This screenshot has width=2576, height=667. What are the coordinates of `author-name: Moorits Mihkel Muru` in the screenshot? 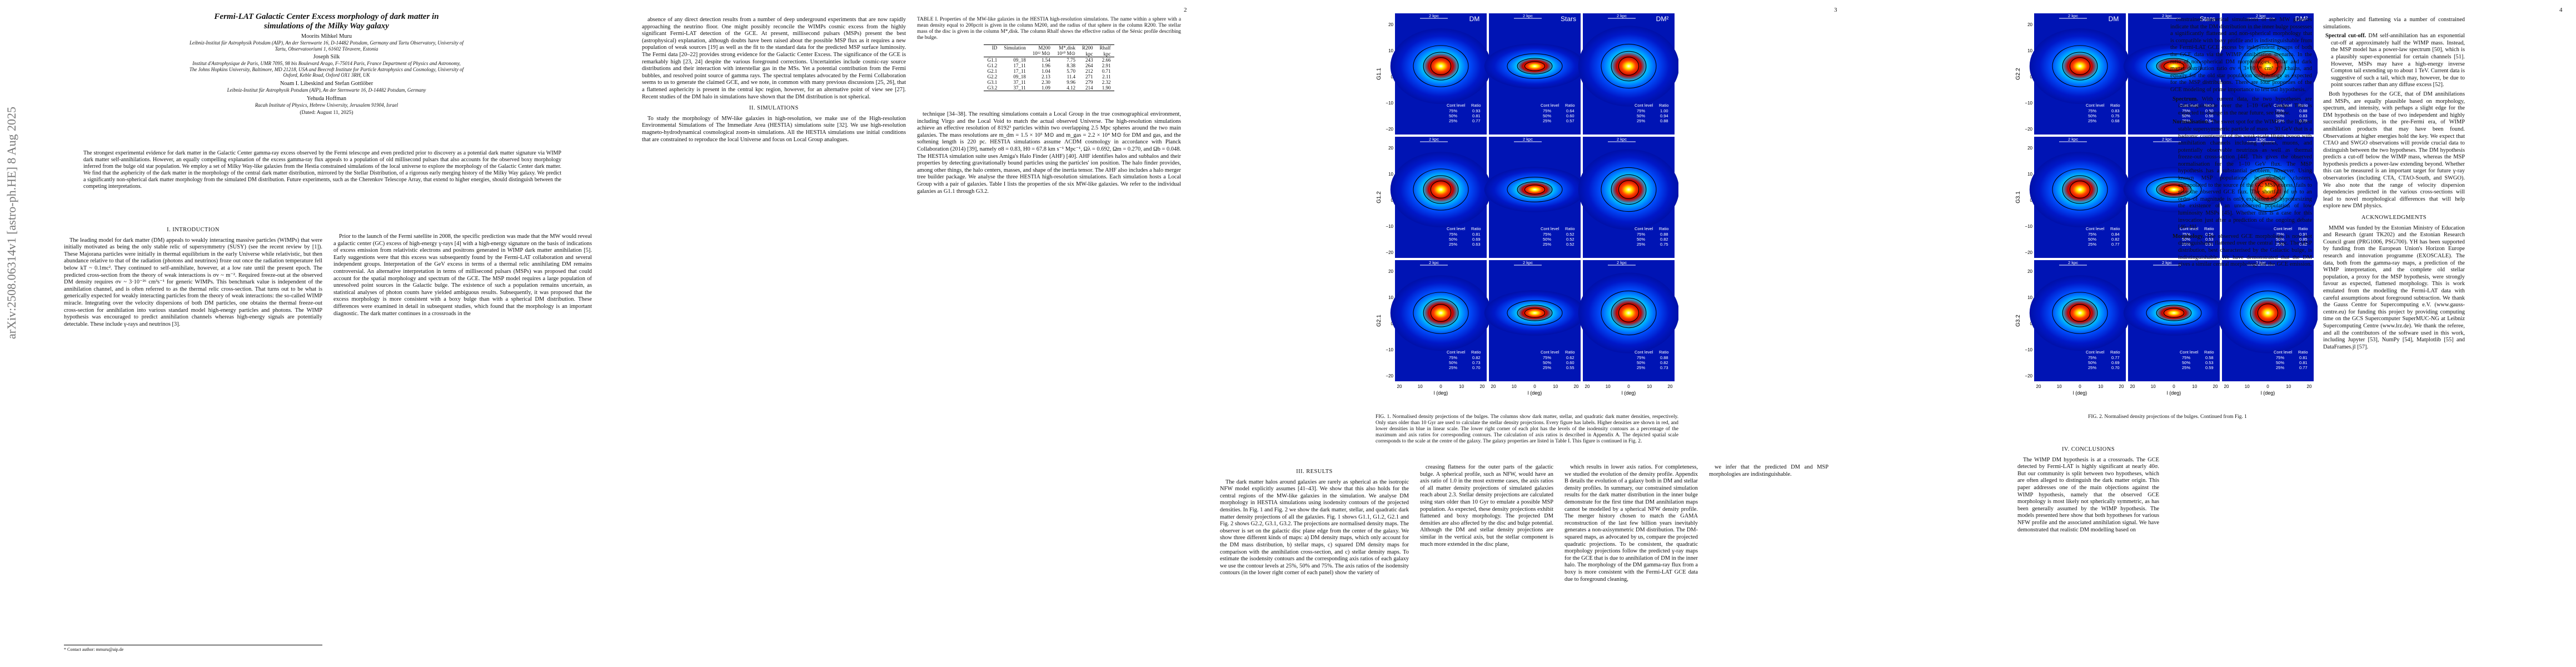 It's located at (326, 36).